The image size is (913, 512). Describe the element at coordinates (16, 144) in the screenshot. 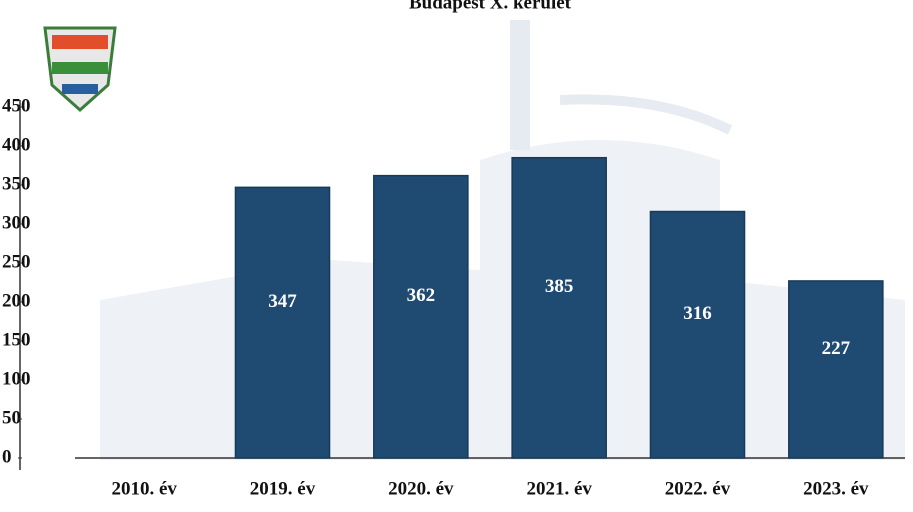

I see `y-tick-label: 400` at that location.